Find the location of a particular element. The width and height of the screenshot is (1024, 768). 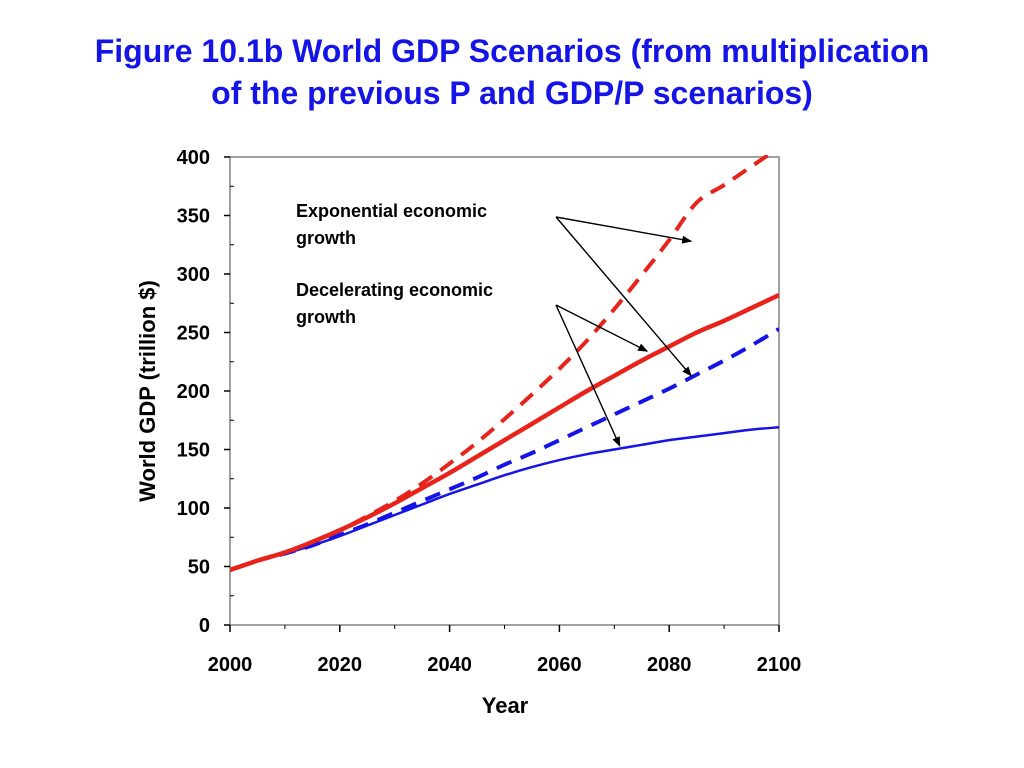

annotation-label-1-line-2: growth is located at coordinates (326, 238).